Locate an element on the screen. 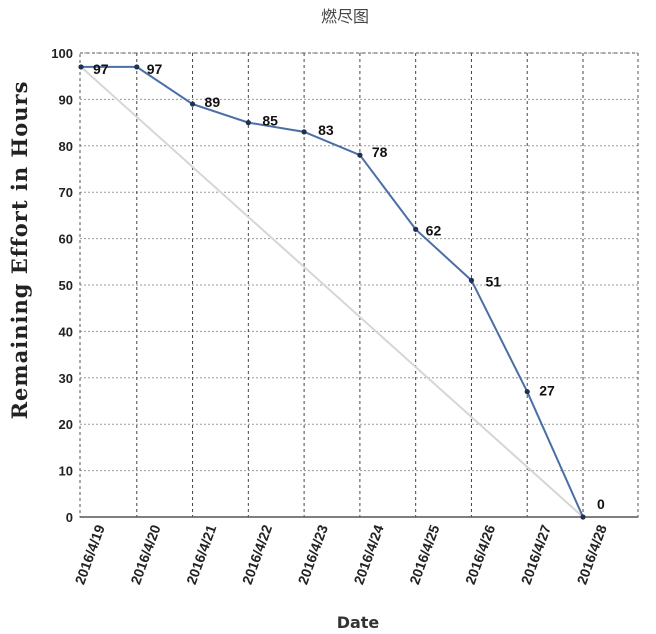 The width and height of the screenshot is (656, 634). y-tick-label: 20 is located at coordinates (66, 424).